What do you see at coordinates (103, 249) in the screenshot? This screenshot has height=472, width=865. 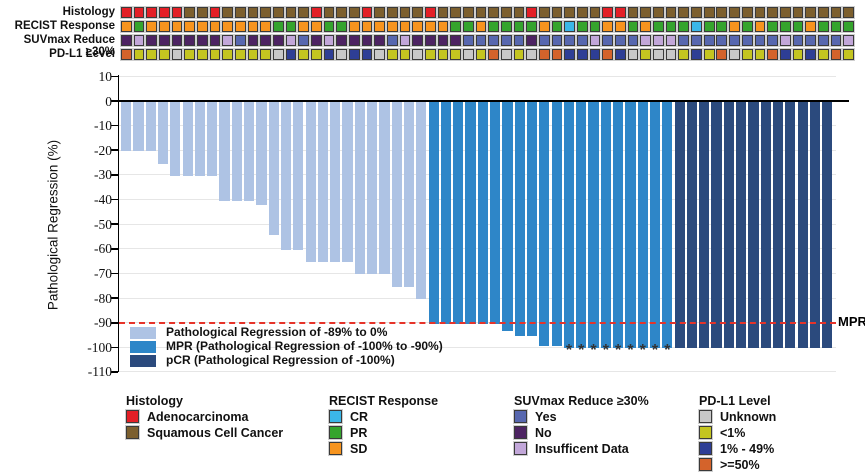 I see `tick-label: -60` at bounding box center [103, 249].